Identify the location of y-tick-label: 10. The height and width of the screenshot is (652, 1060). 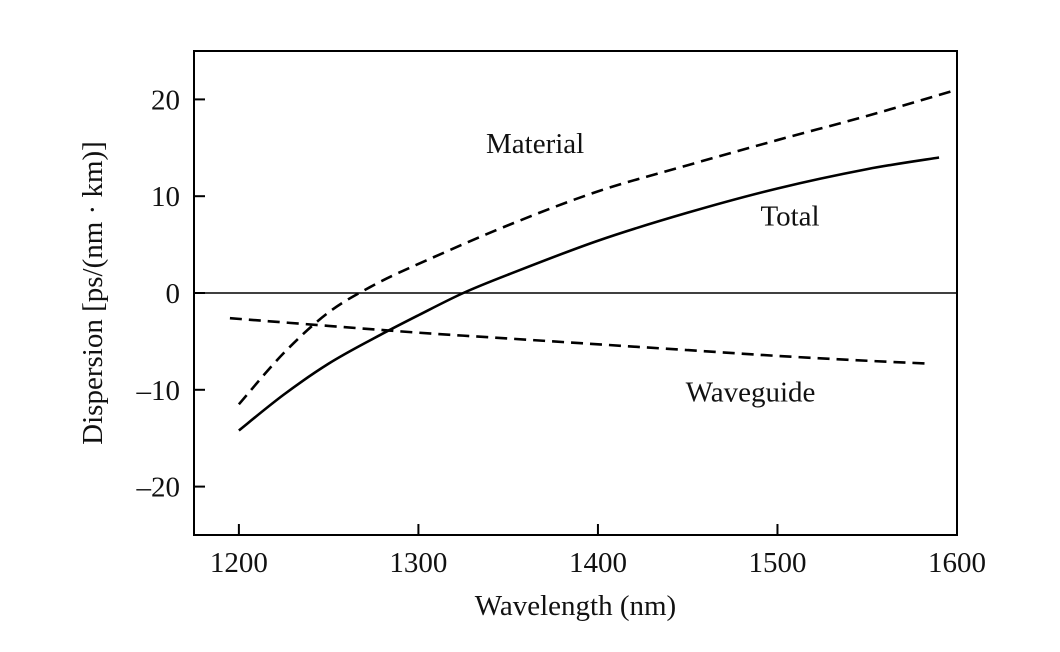
(165, 197).